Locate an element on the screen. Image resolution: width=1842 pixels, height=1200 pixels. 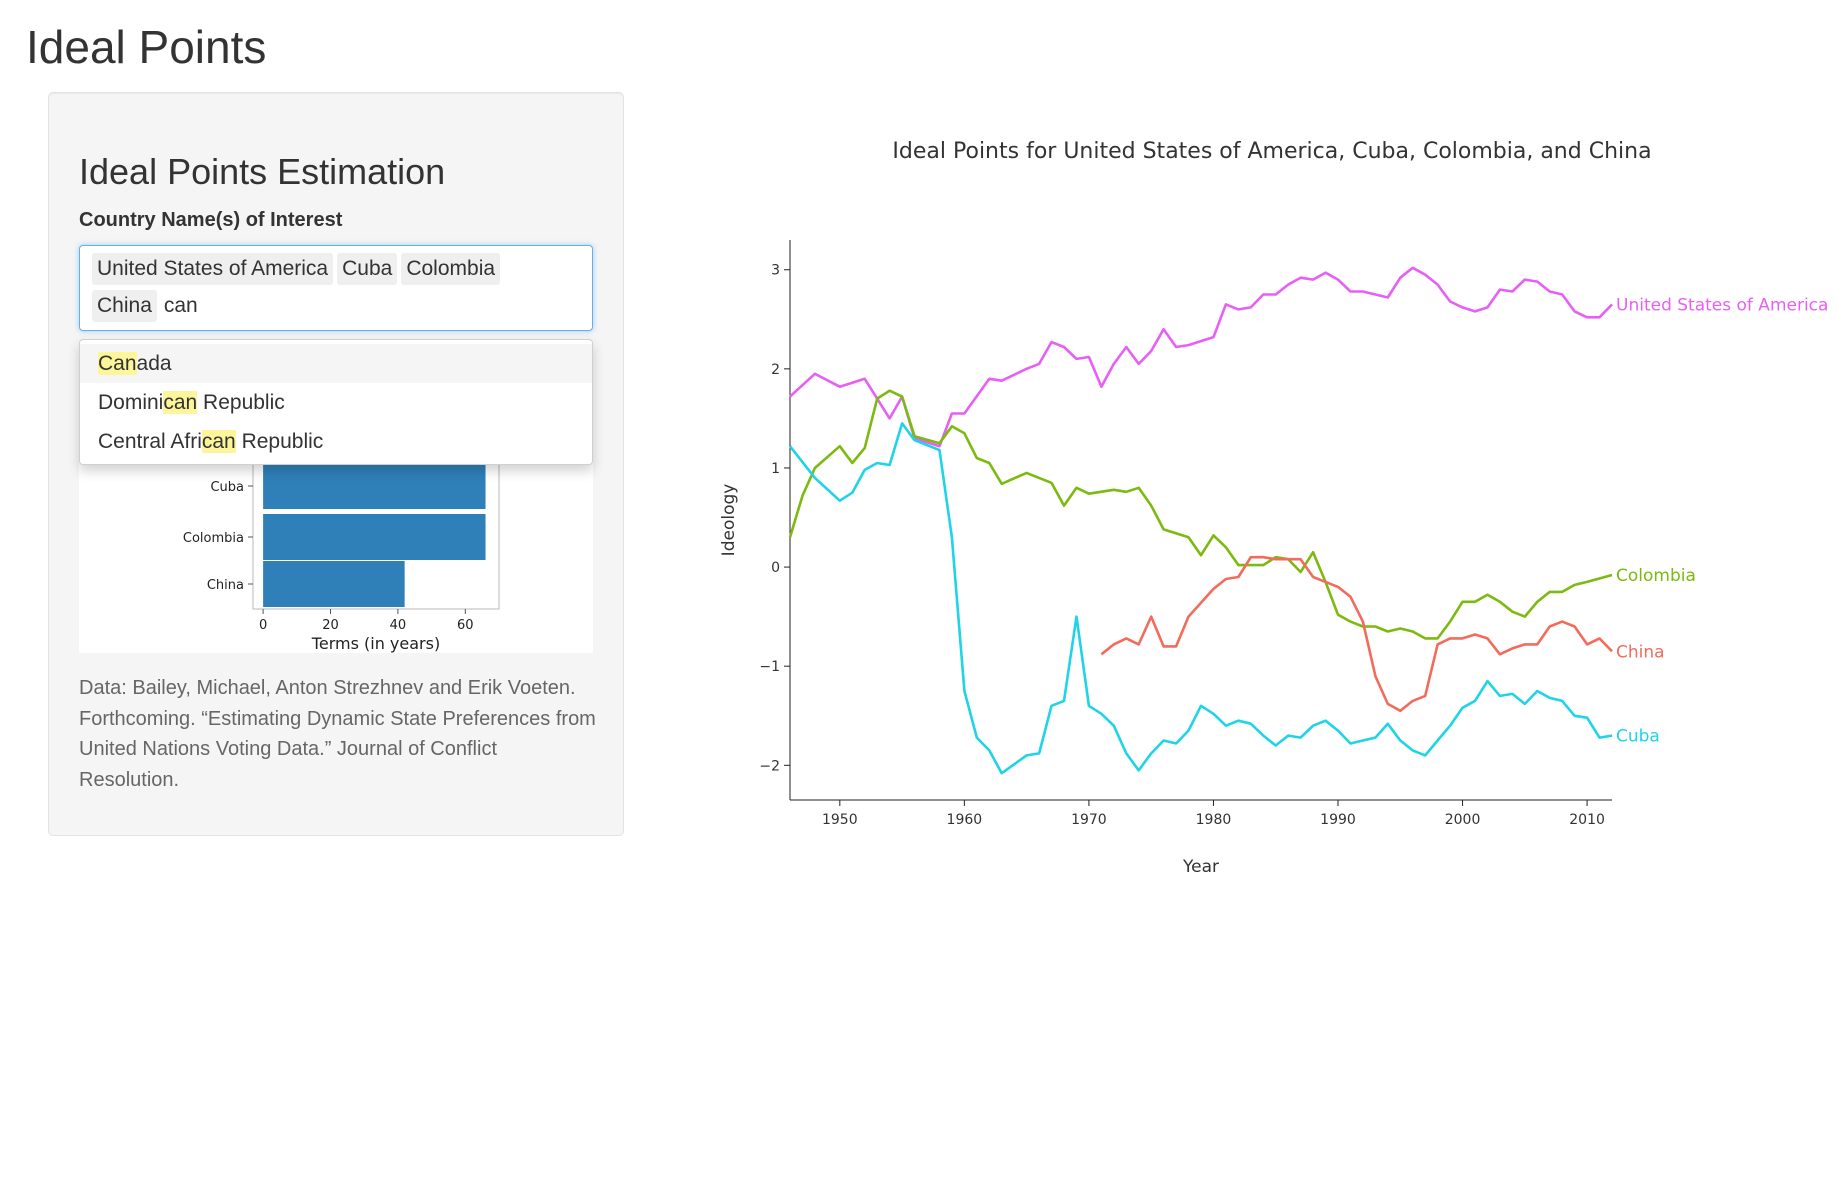
bar-category-label: China is located at coordinates (225, 585).